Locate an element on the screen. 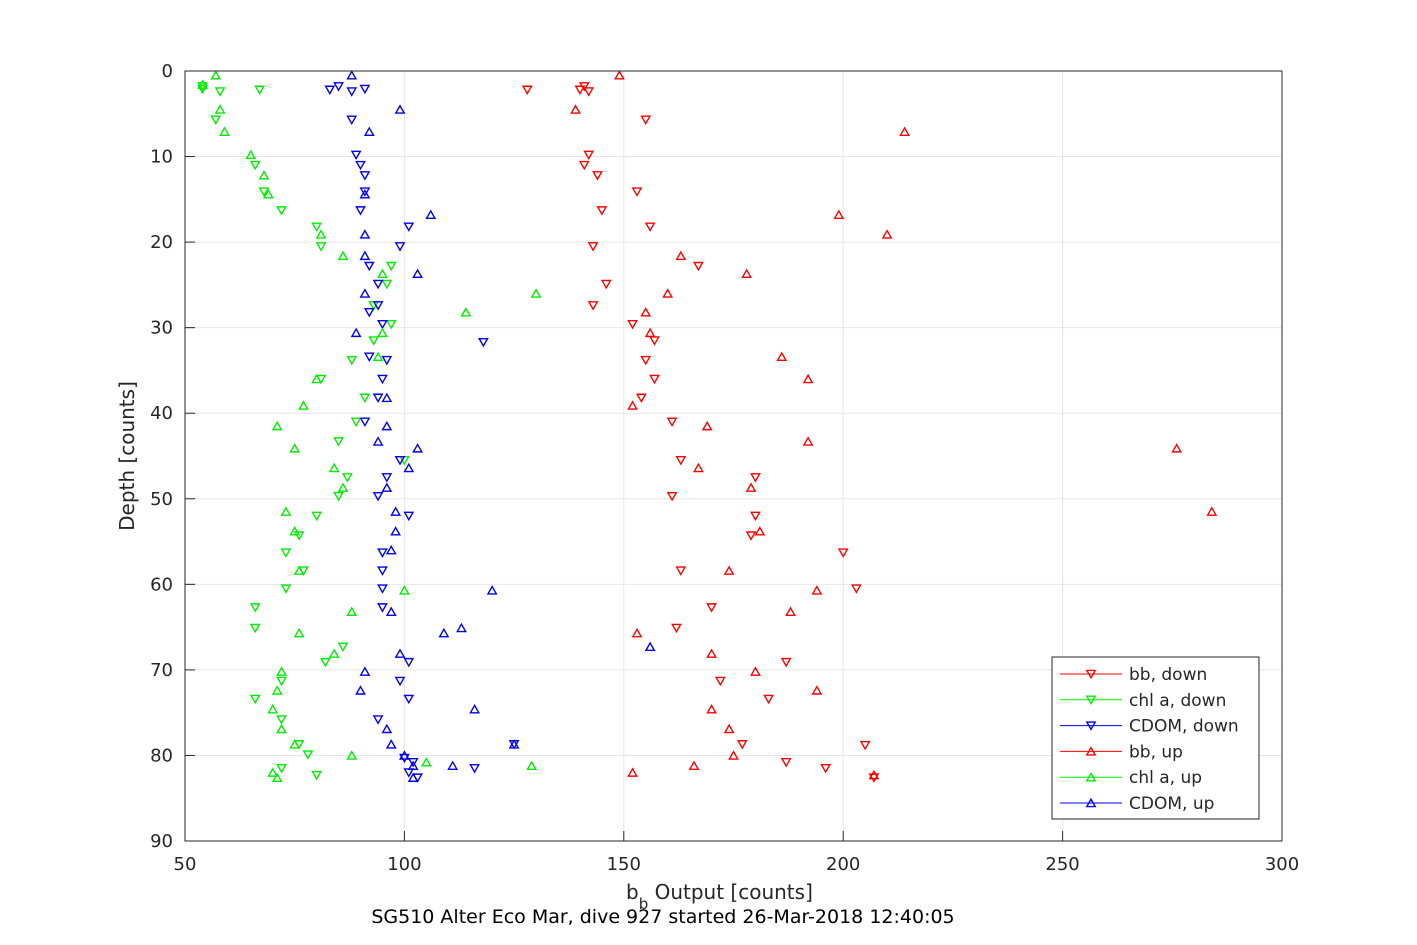 The image size is (1417, 945). x-axis-label-rest: Output [counts] is located at coordinates (730, 892).